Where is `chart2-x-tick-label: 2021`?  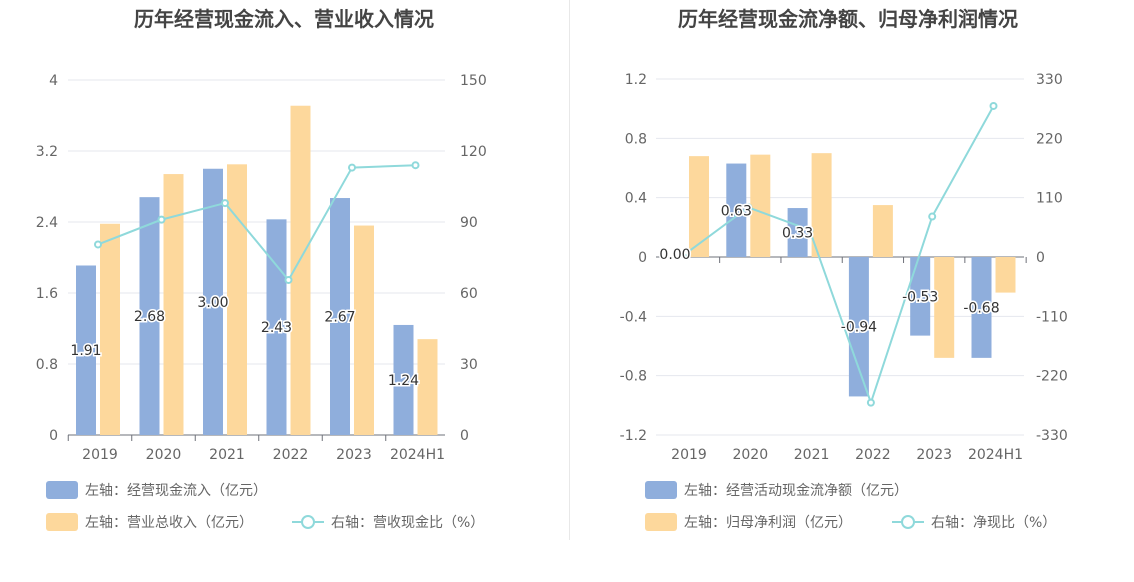
chart2-x-tick-label: 2021 is located at coordinates (812, 455).